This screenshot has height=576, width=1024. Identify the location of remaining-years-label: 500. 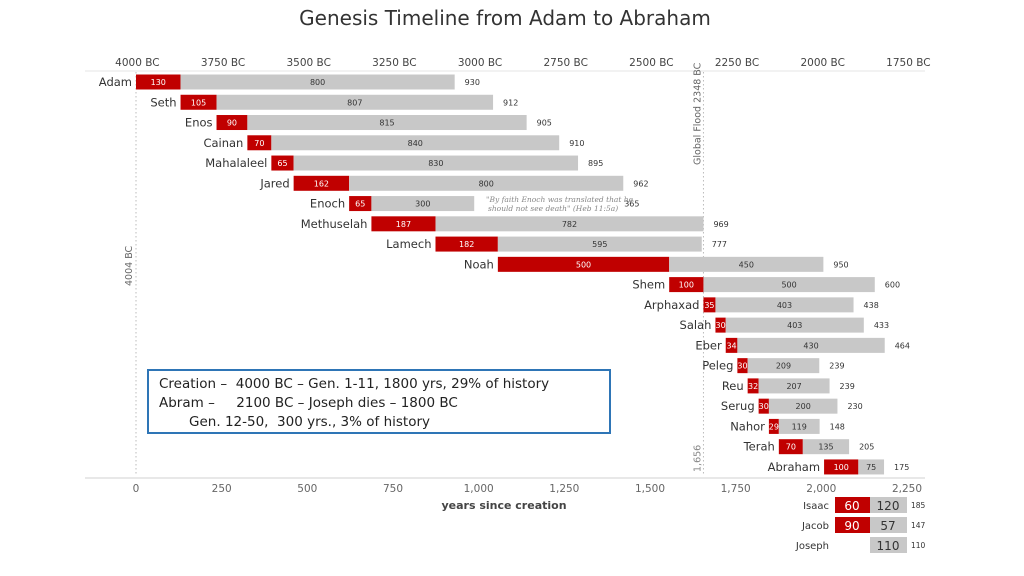
(788, 285).